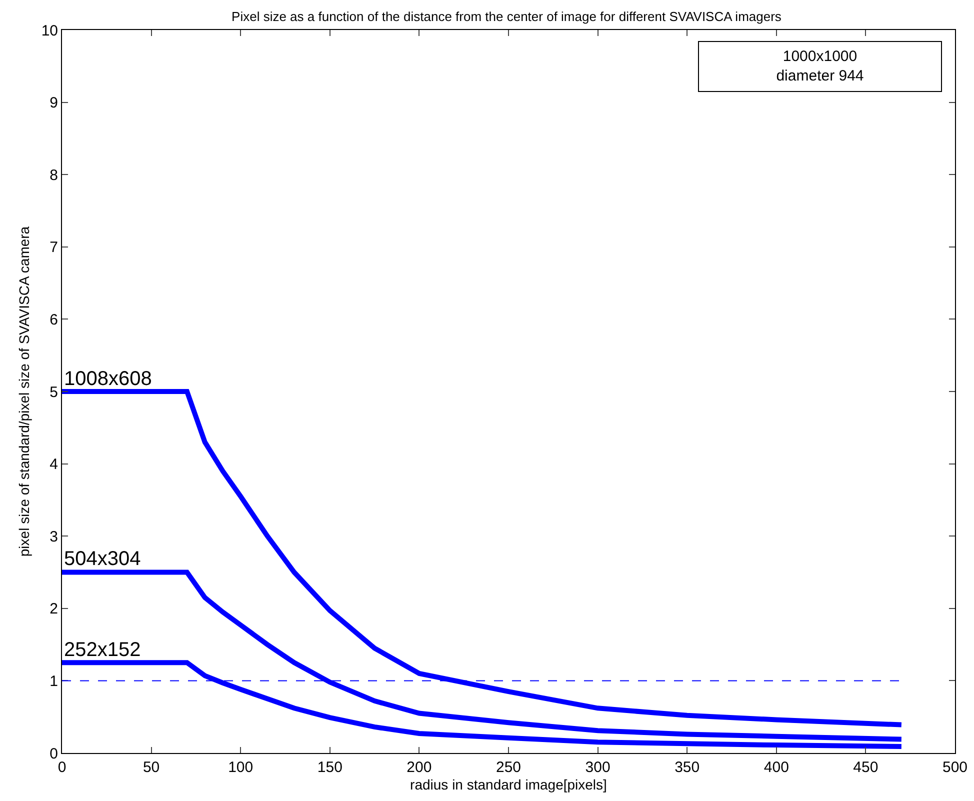 The width and height of the screenshot is (974, 801). Describe the element at coordinates (102, 559) in the screenshot. I see `series-label: 504x304` at that location.